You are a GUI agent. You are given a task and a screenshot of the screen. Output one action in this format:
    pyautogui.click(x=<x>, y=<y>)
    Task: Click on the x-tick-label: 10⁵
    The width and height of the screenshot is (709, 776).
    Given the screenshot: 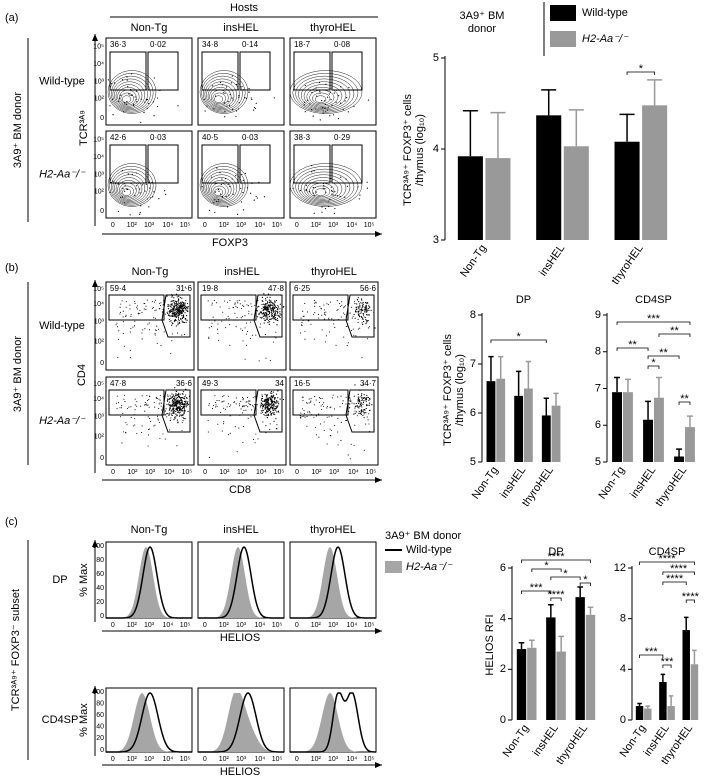 What is the action you would take?
    pyautogui.click(x=185, y=759)
    